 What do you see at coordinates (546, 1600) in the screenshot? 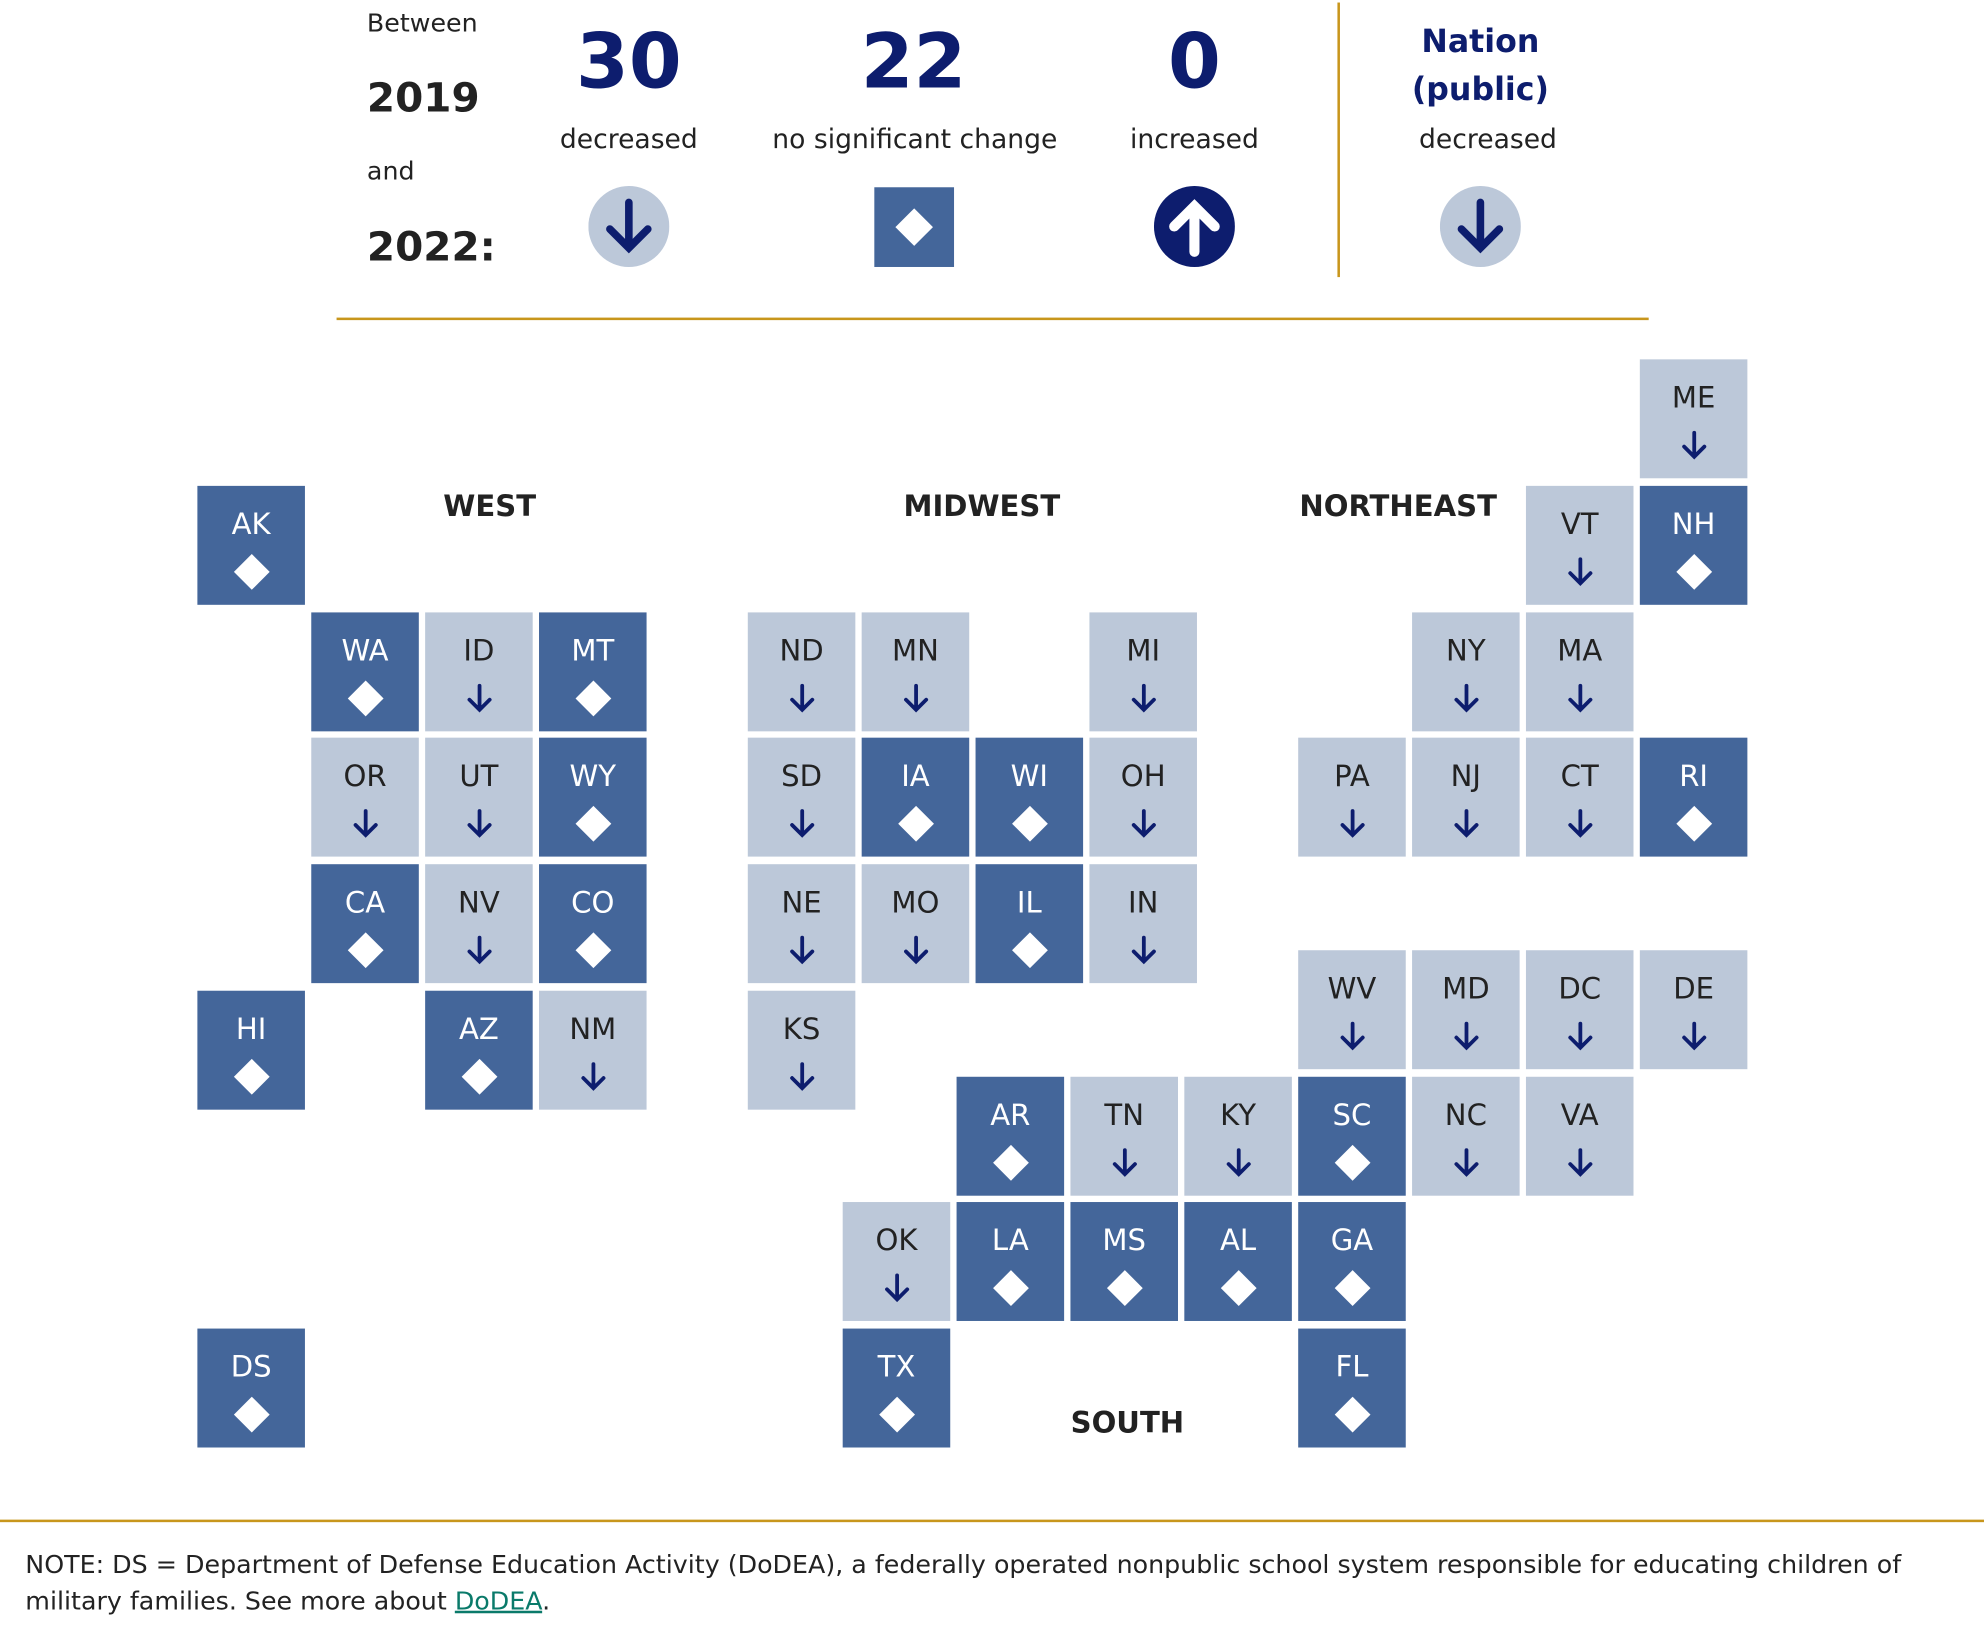
I see `footnote-end: .` at bounding box center [546, 1600].